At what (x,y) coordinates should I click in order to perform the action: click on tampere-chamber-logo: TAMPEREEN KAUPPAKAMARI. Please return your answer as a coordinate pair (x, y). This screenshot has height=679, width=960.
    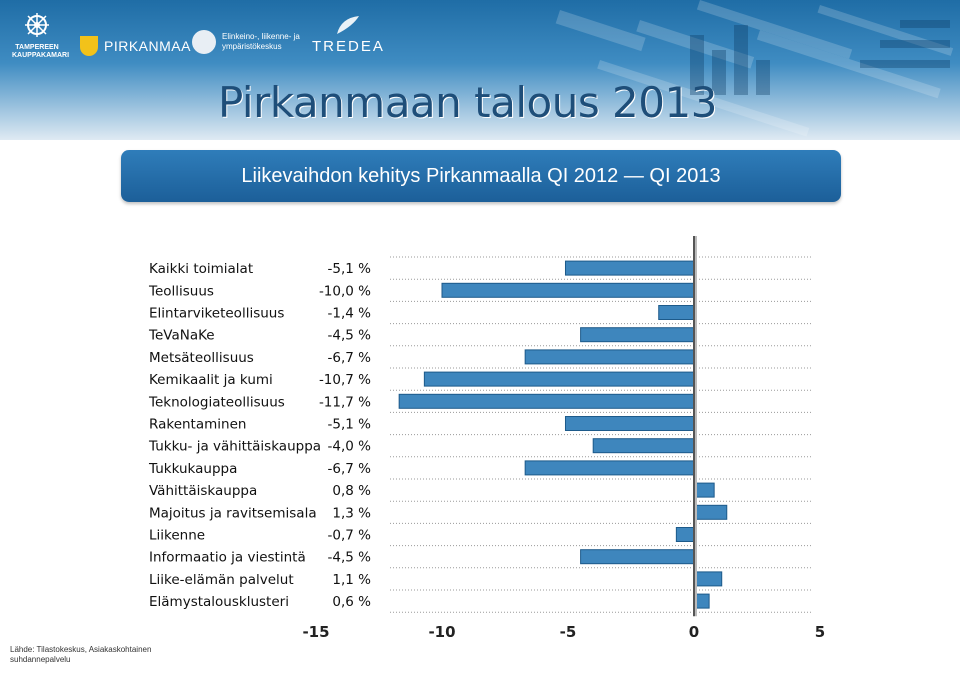
    Looking at the image, I should click on (41, 36).